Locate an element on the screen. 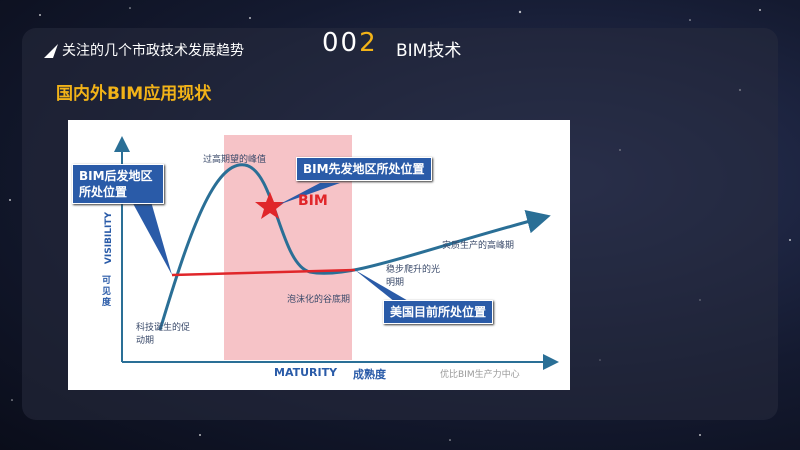 The image size is (800, 450). phase-label: 科技诞生的促动期 is located at coordinates (163, 334).